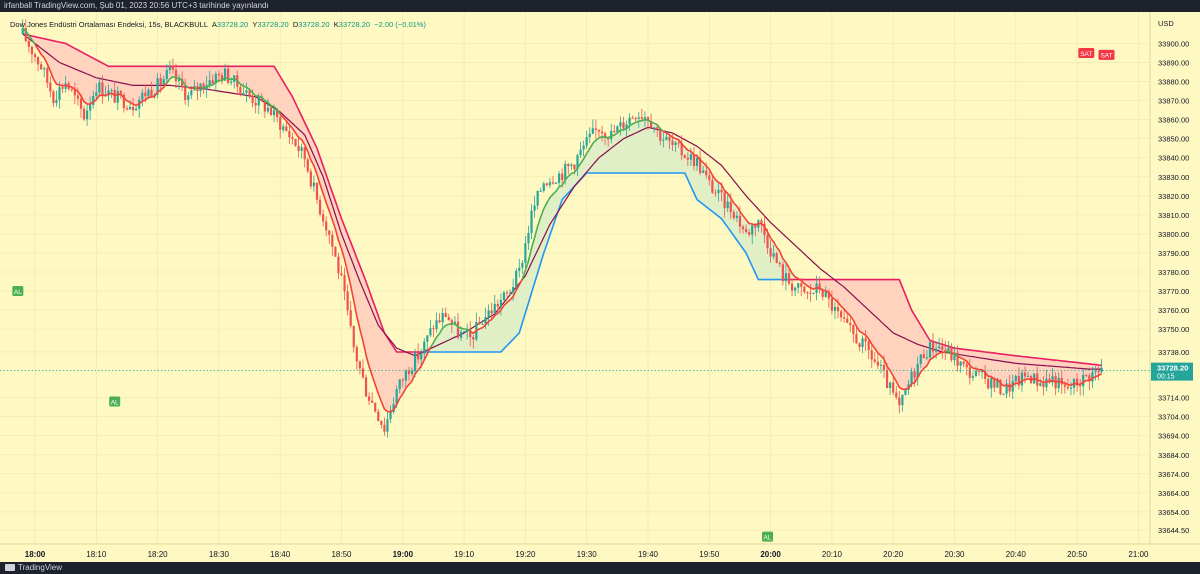 The width and height of the screenshot is (1200, 574). What do you see at coordinates (1173, 215) in the screenshot?
I see `y-tick-label: 33810.00` at bounding box center [1173, 215].